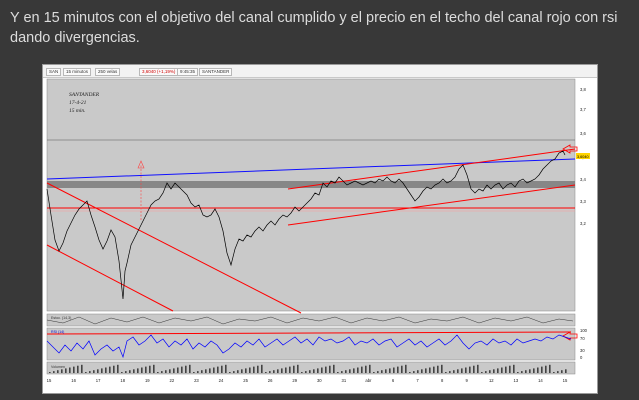 This screenshot has width=639, height=400. What do you see at coordinates (84, 95) in the screenshot?
I see `annotation-name: SANTANDER` at bounding box center [84, 95].